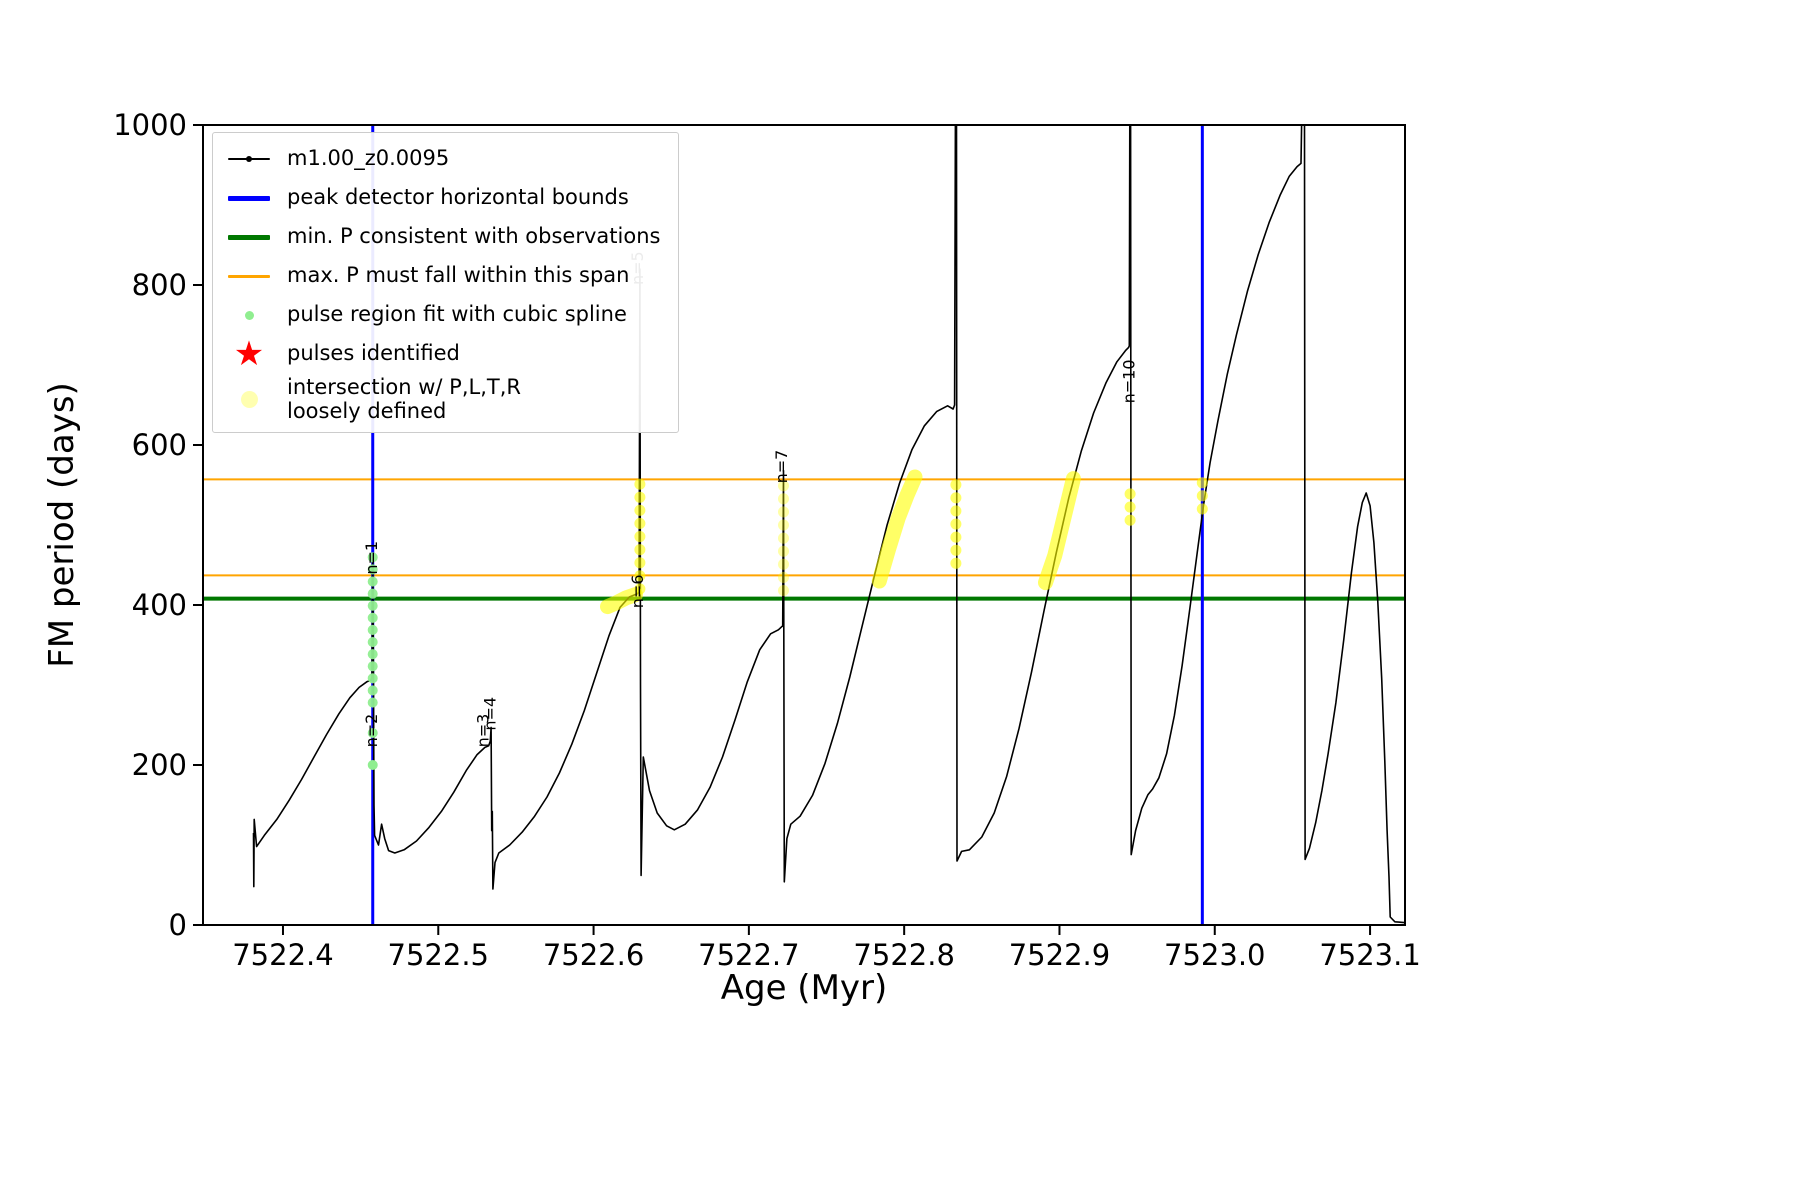 The image size is (1800, 1200). I want to click on x-axis-label: Age (Myr), so click(804, 988).